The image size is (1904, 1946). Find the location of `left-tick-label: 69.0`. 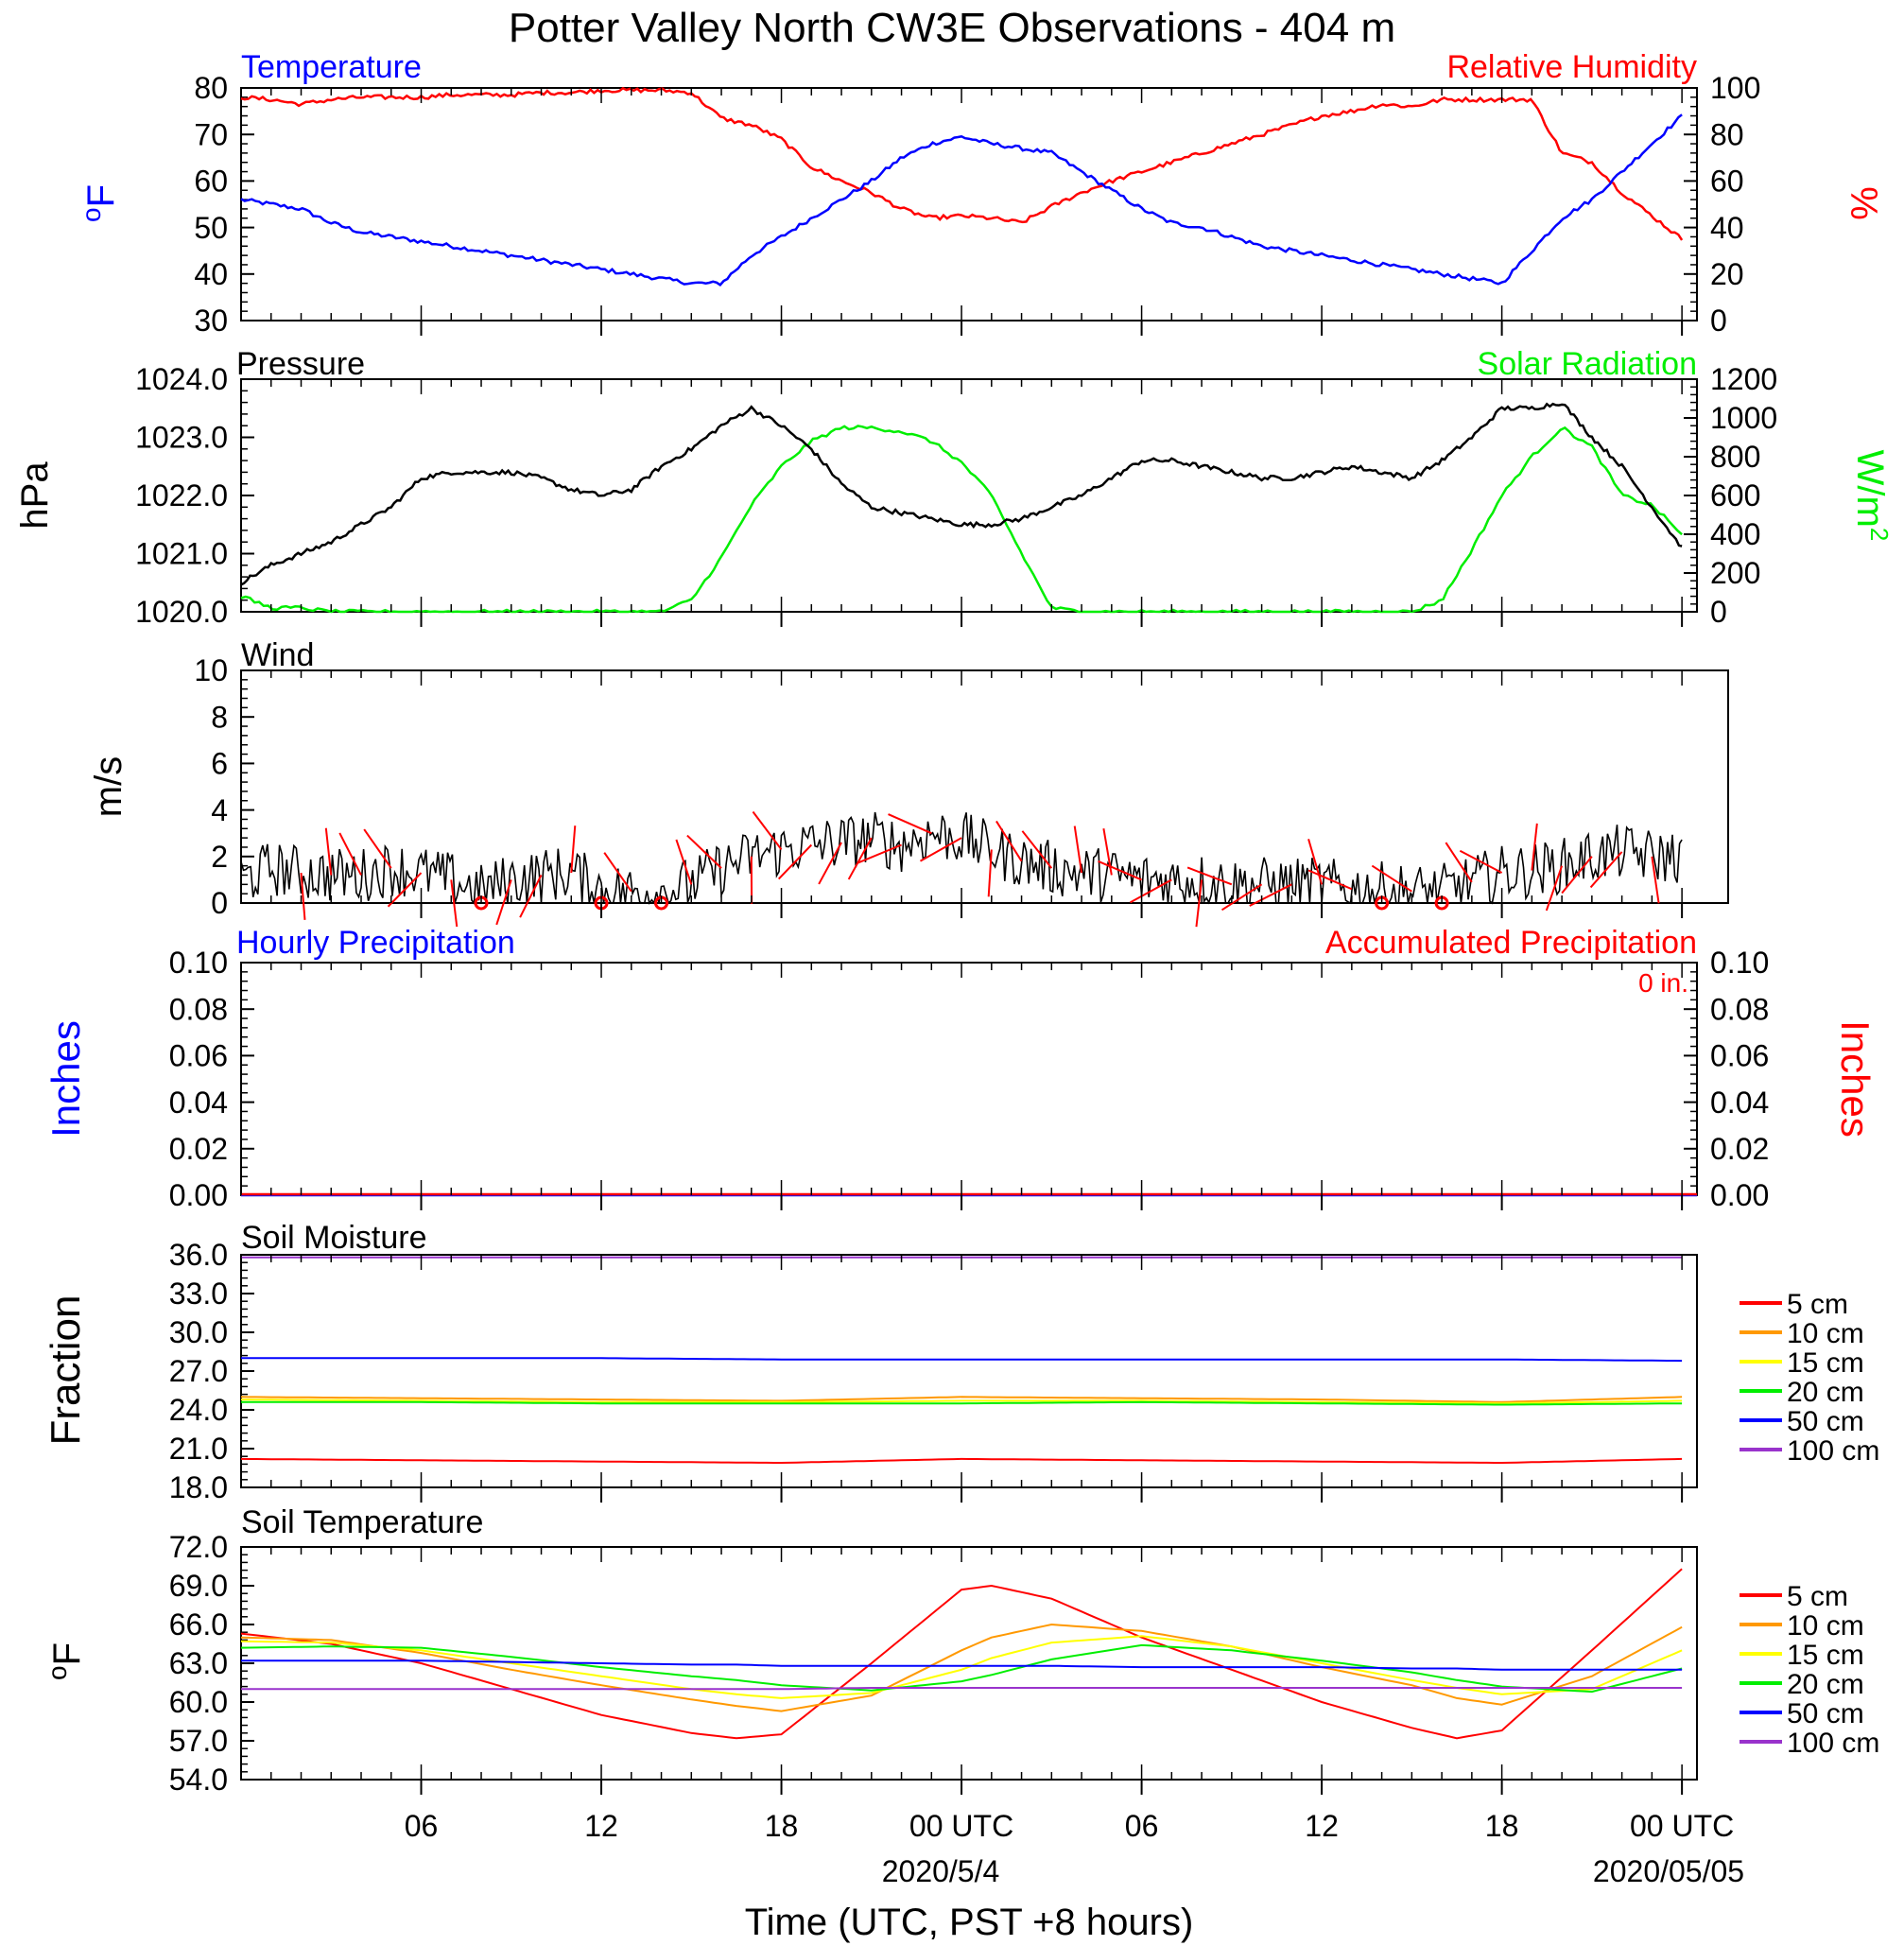

left-tick-label: 69.0 is located at coordinates (198, 1586).